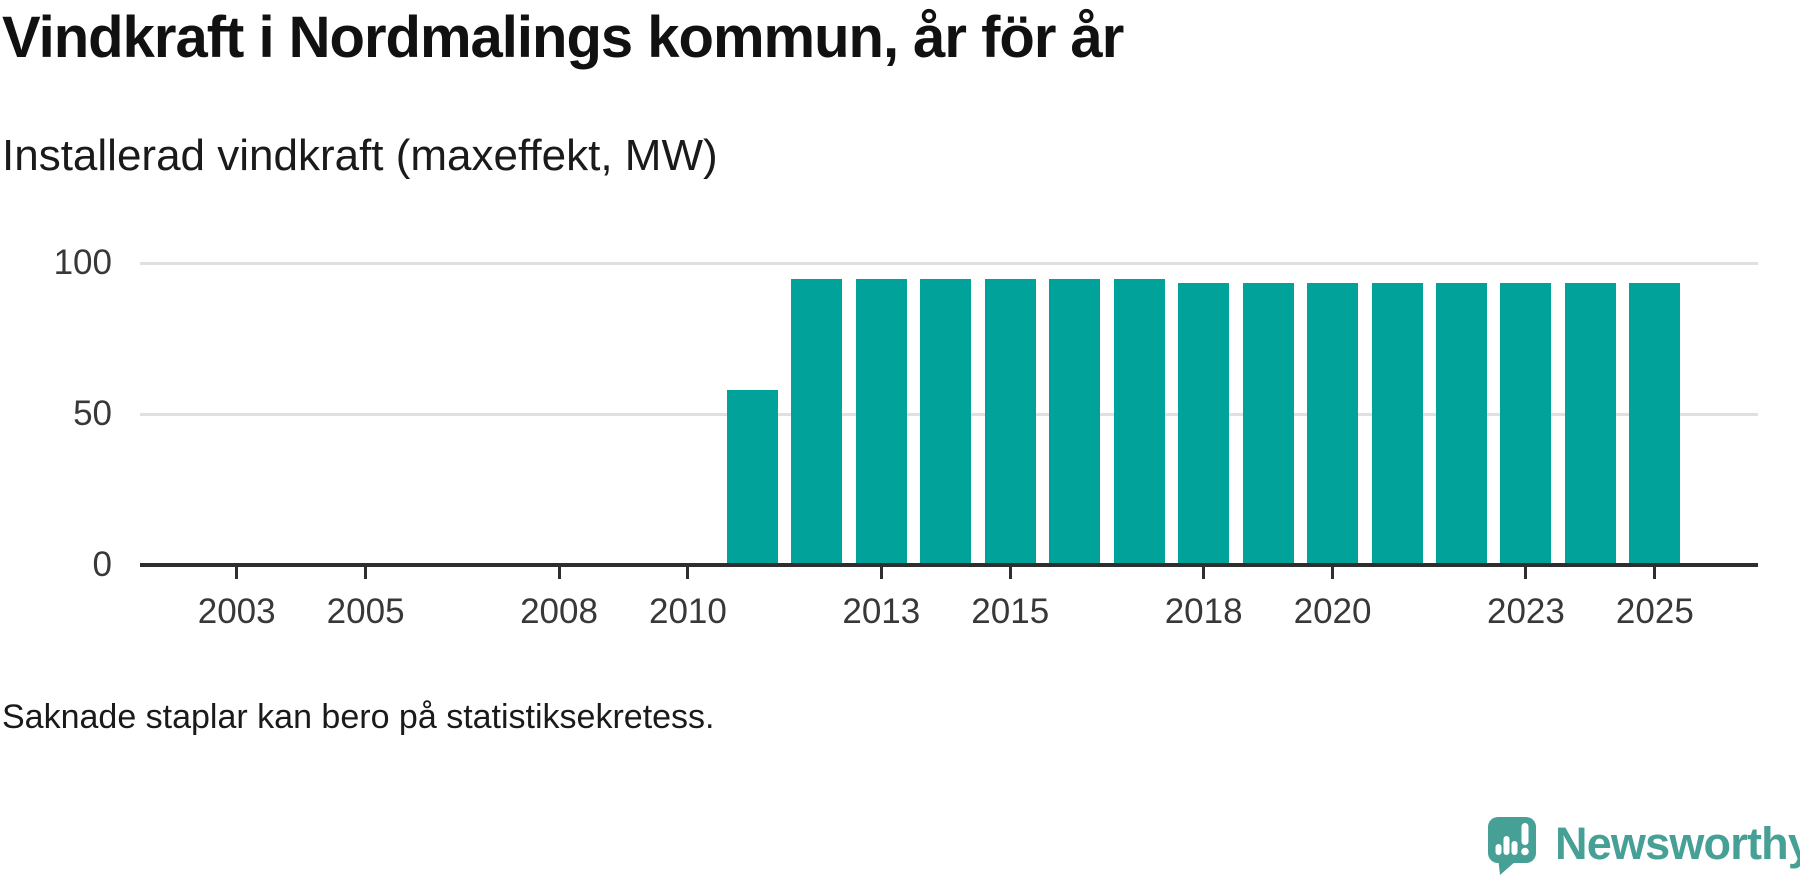 The image size is (1800, 879). I want to click on bar-2012, so click(817, 422).